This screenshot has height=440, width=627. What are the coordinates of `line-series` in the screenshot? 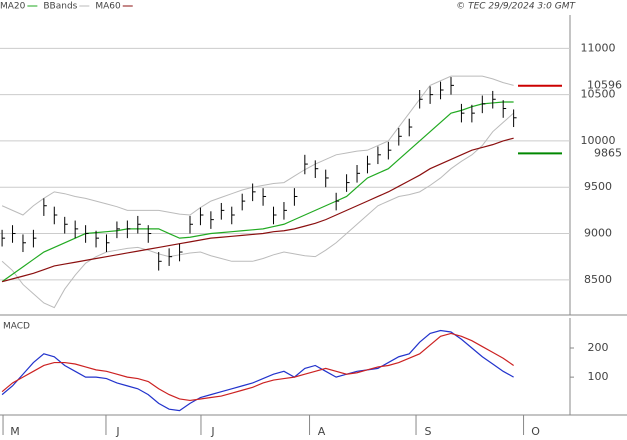 It's located at (257, 367).